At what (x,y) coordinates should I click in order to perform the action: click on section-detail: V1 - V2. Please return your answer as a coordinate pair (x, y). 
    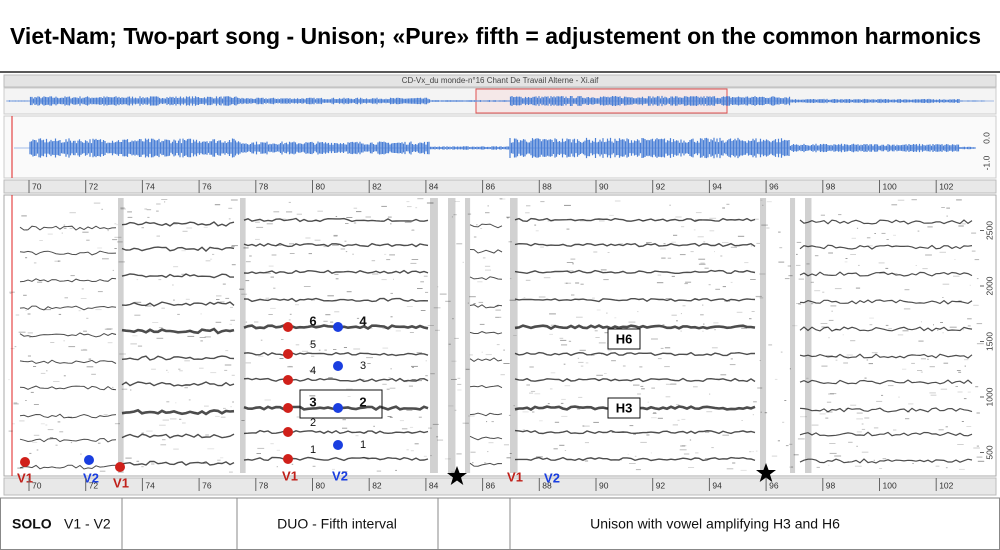
    Looking at the image, I should click on (87, 524).